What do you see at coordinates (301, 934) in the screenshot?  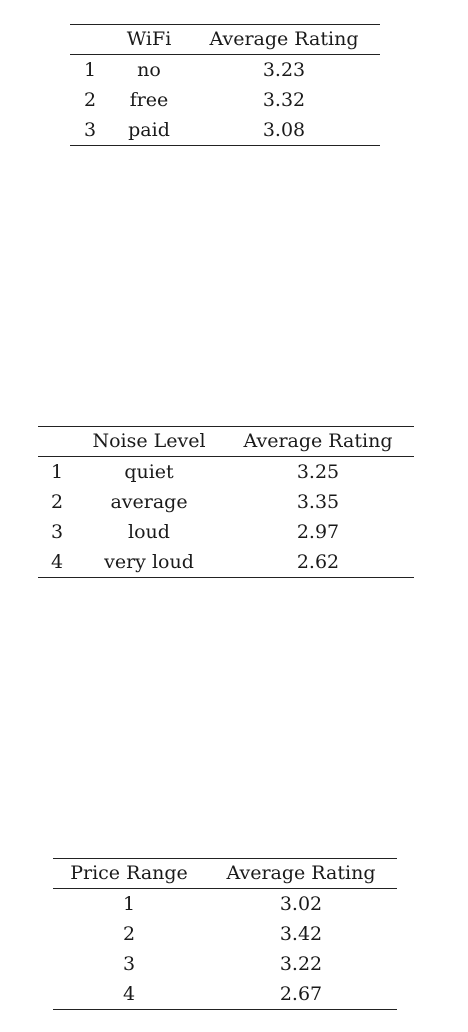 I see `rating-value-cell: 3.42` at bounding box center [301, 934].